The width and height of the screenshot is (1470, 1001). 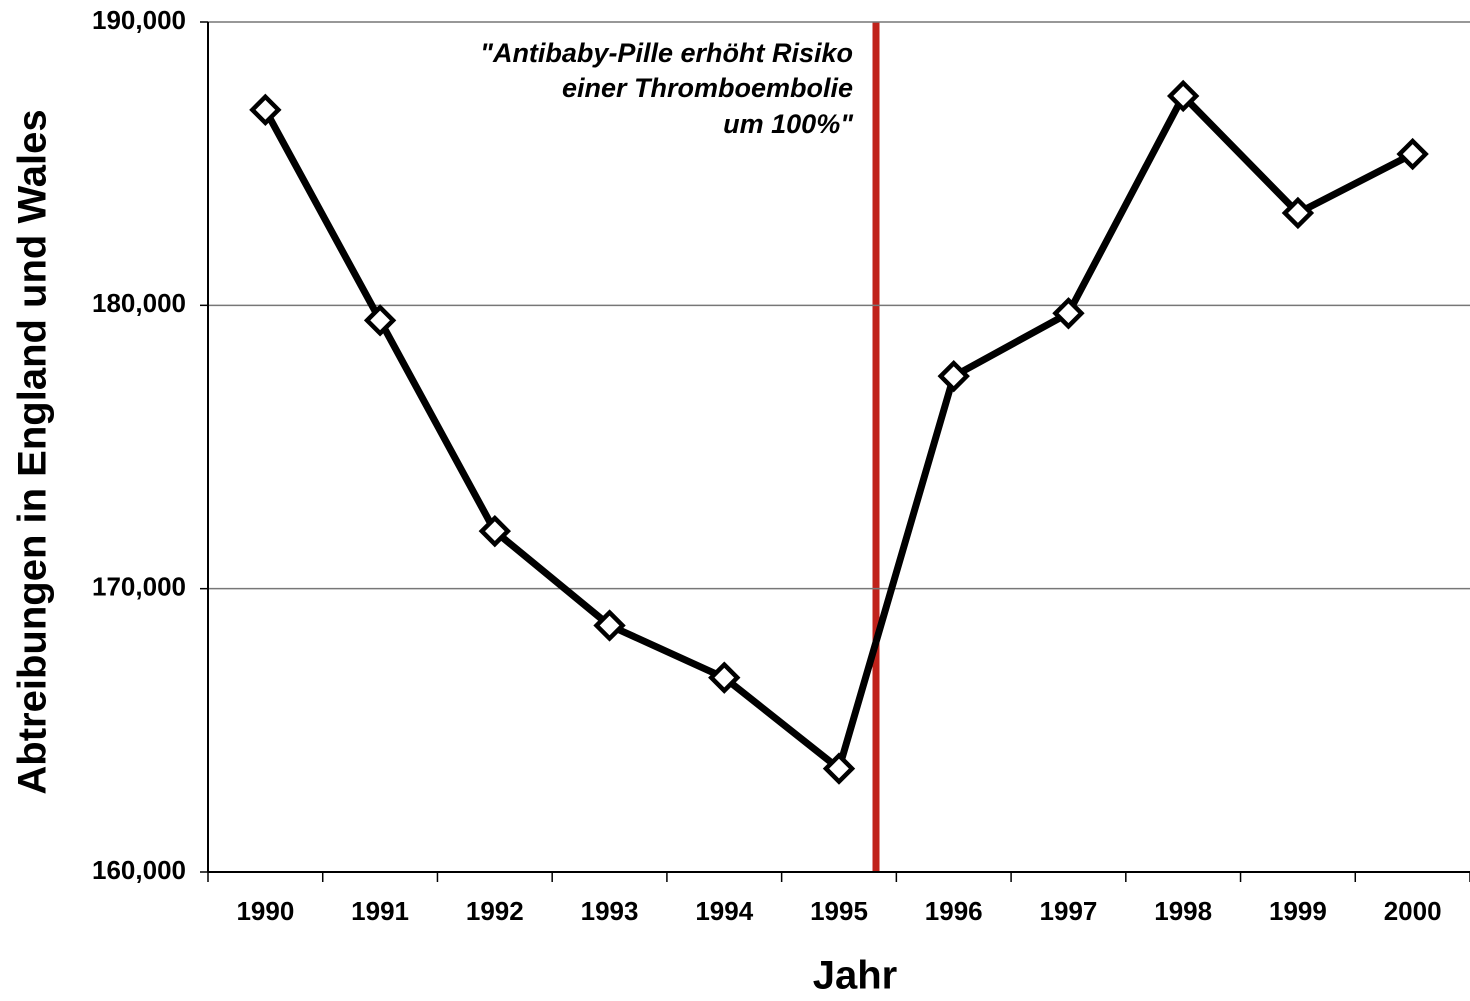 What do you see at coordinates (855, 976) in the screenshot?
I see `x-axis-title: Jahr` at bounding box center [855, 976].